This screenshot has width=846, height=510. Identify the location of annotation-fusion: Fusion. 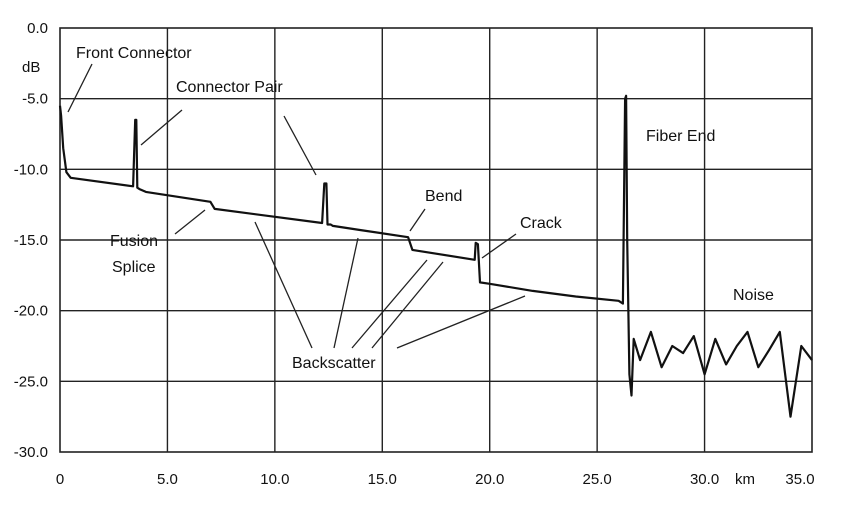
(134, 241).